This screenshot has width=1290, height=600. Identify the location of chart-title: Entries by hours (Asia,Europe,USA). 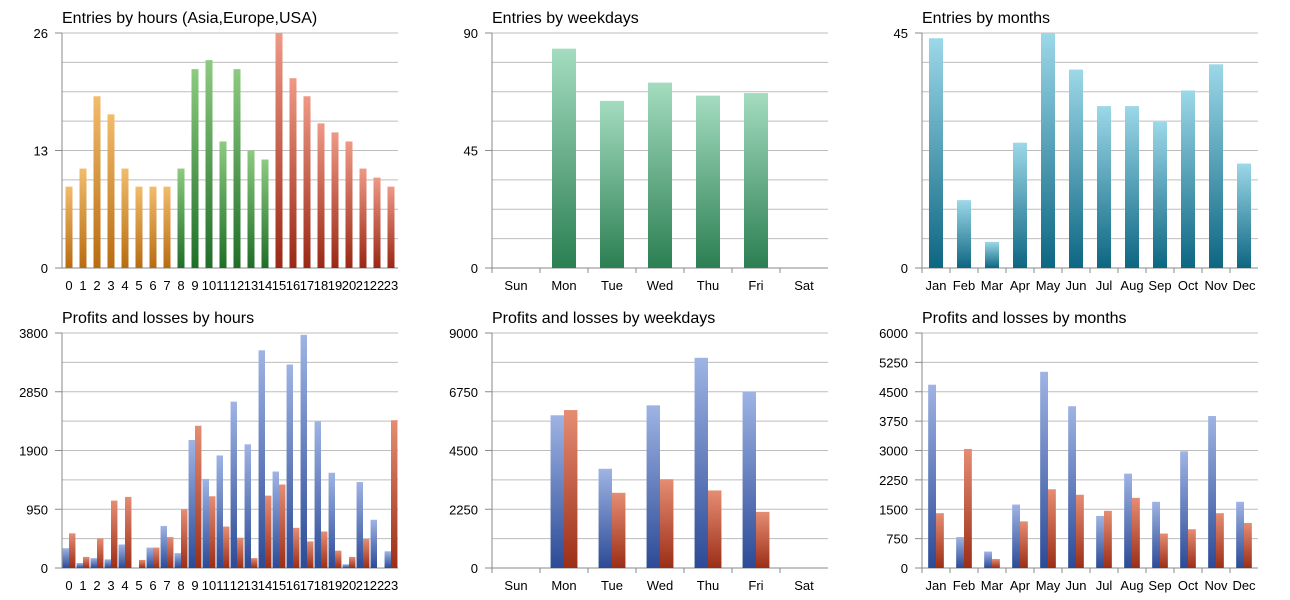
(189, 18).